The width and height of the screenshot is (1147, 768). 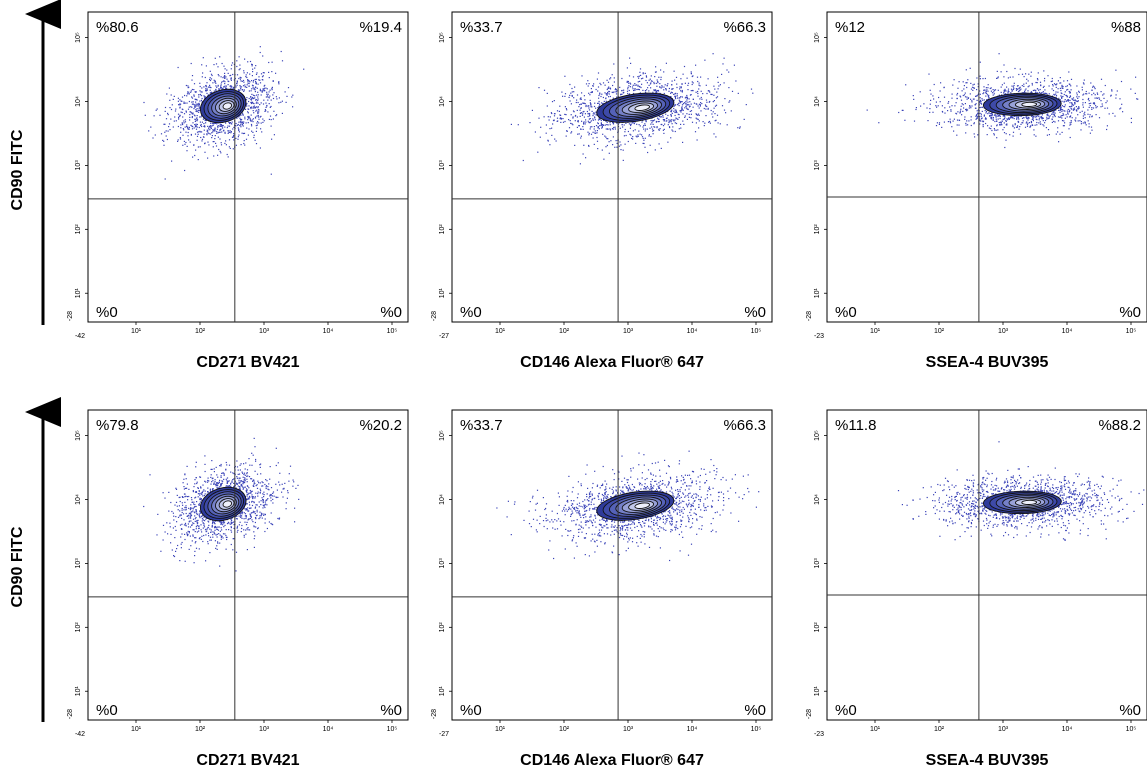 What do you see at coordinates (35, 559) in the screenshot?
I see `row-axis-2: CD90 FITC` at bounding box center [35, 559].